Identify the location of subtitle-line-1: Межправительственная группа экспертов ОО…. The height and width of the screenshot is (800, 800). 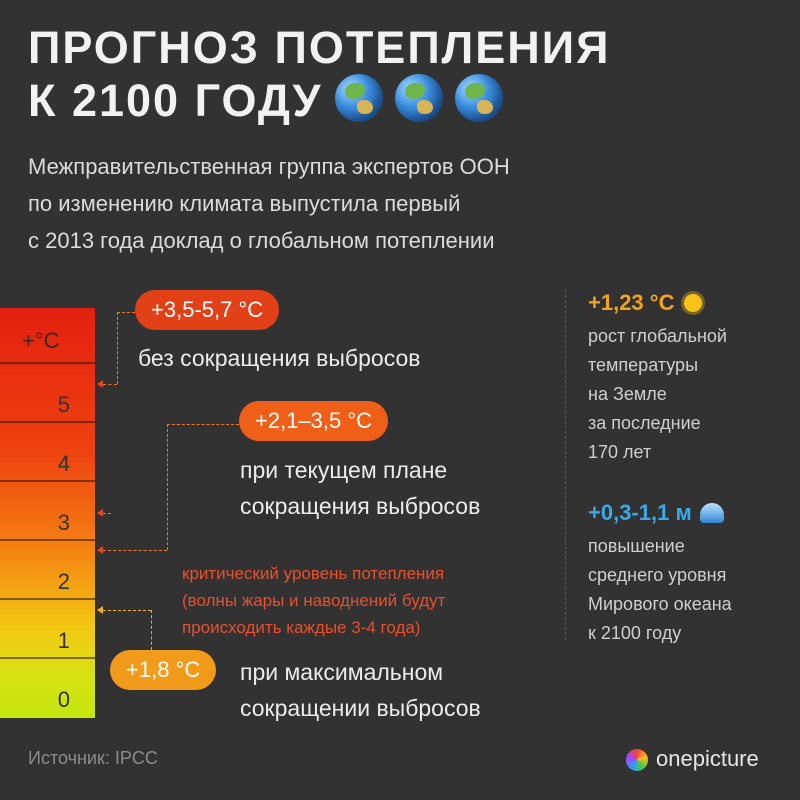
(269, 166).